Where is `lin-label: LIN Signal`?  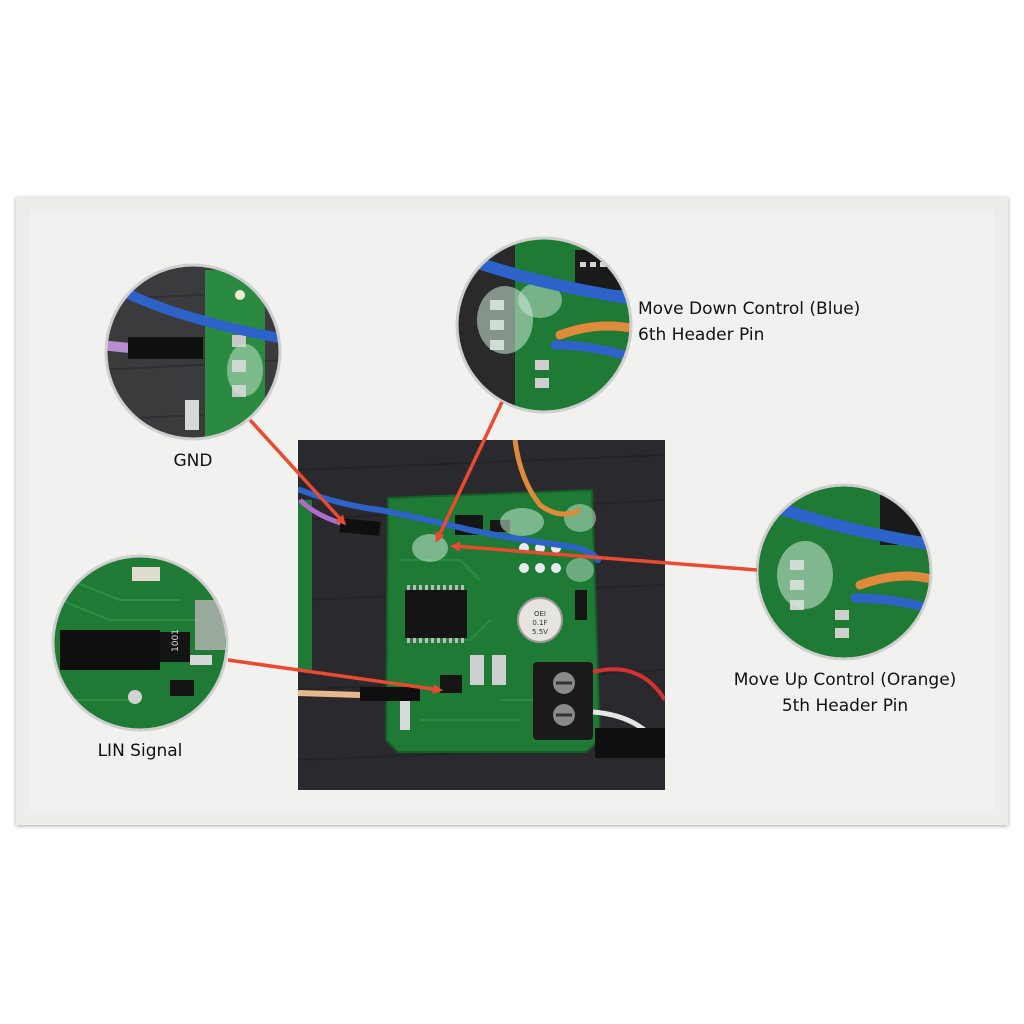 lin-label: LIN Signal is located at coordinates (140, 751).